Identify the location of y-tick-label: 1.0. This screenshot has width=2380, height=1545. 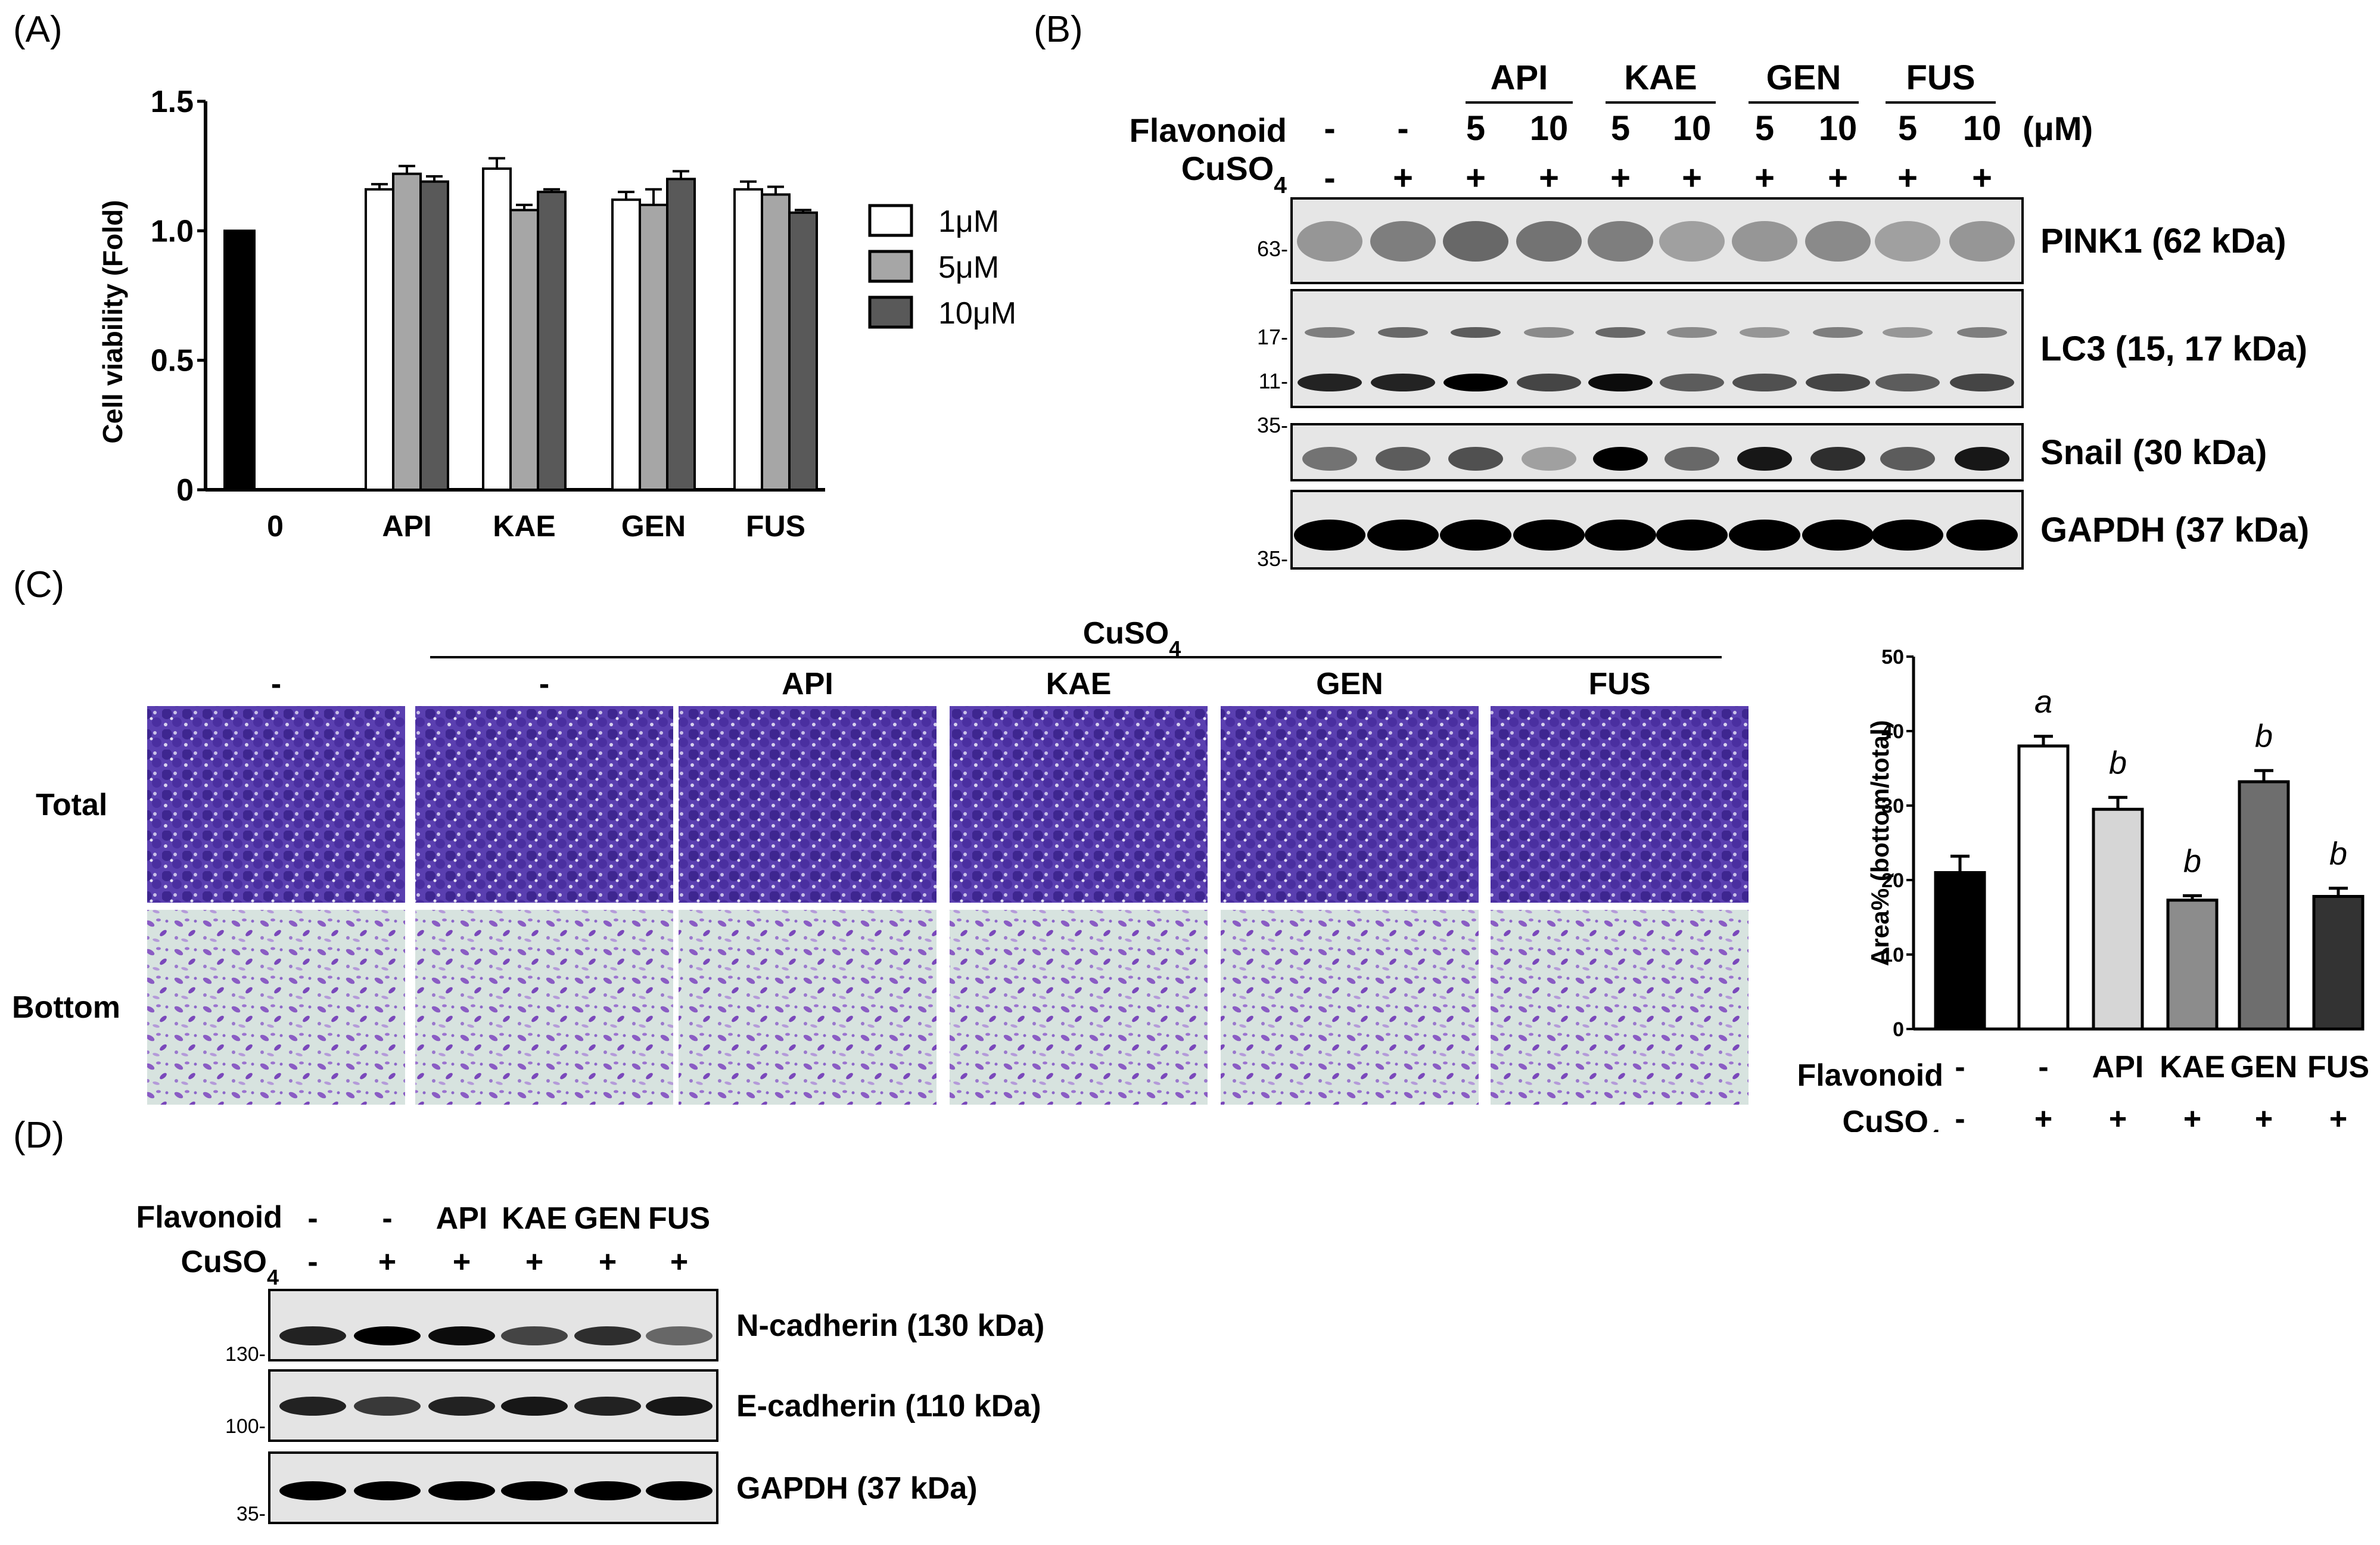
(172, 231).